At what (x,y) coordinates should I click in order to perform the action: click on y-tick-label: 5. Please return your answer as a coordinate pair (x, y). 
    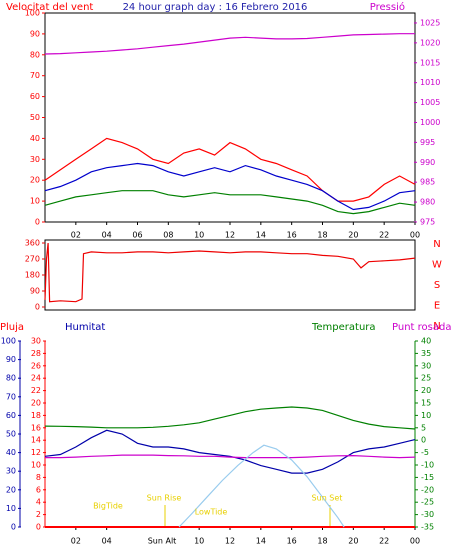
    Looking at the image, I should click on (423, 427).